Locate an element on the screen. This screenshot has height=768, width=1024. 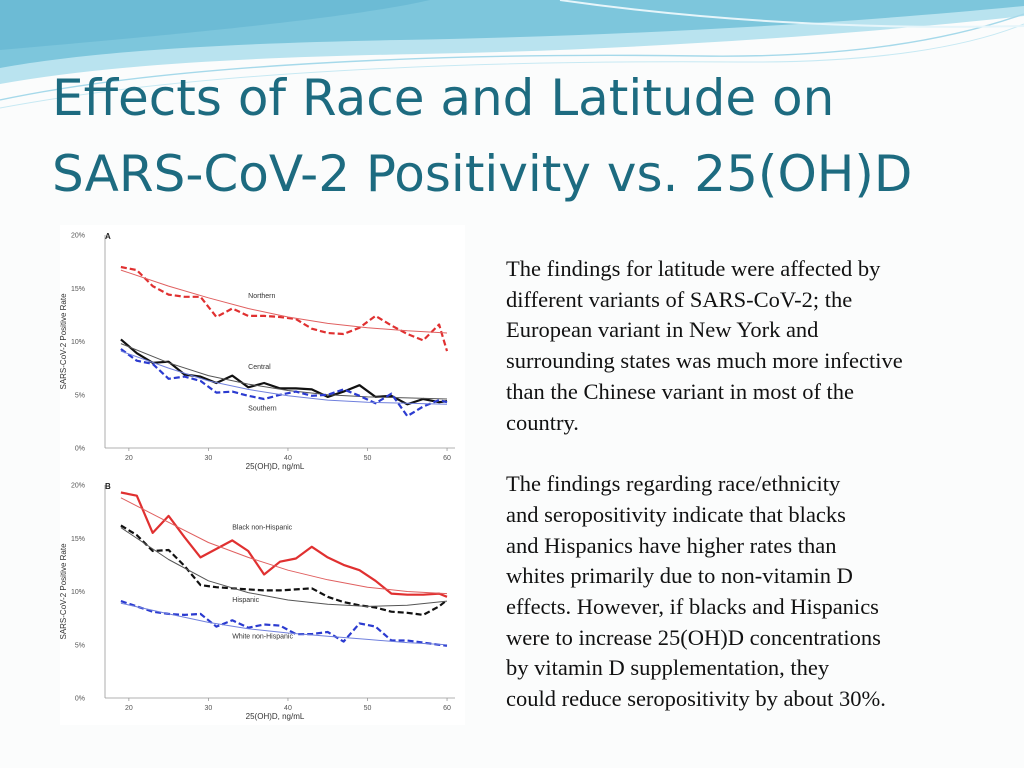
paragraph2-line: whites primarily due to non-vitamin D is located at coordinates (679, 576).